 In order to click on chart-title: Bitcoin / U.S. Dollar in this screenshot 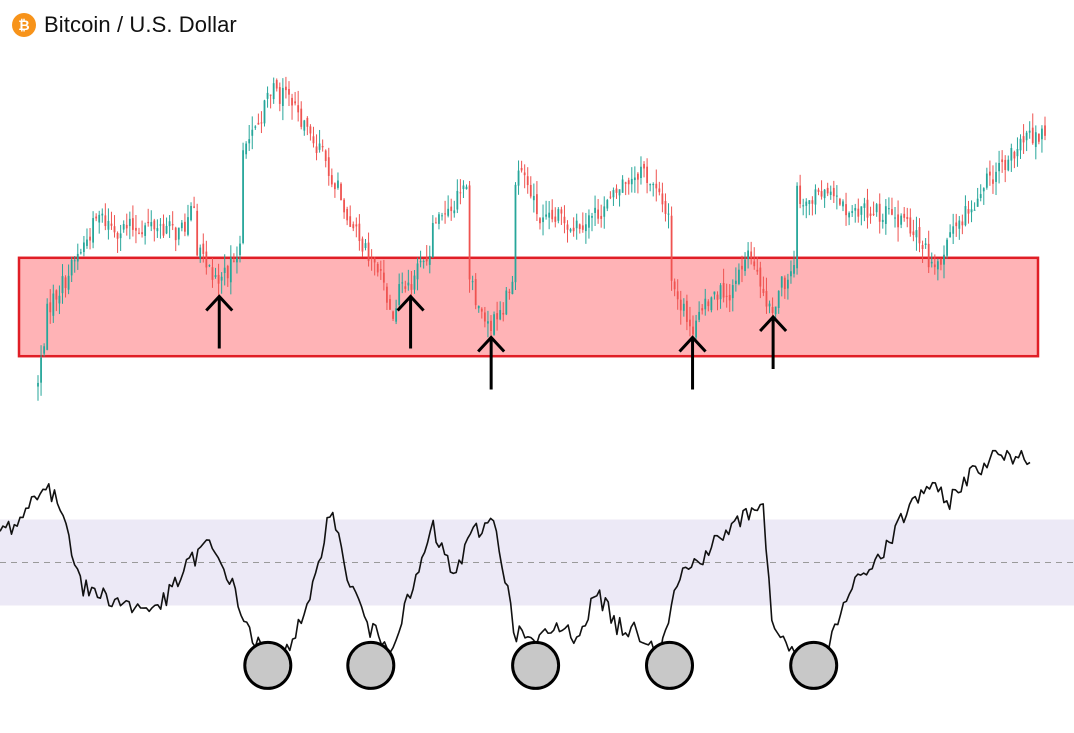, I will do `click(140, 24)`.